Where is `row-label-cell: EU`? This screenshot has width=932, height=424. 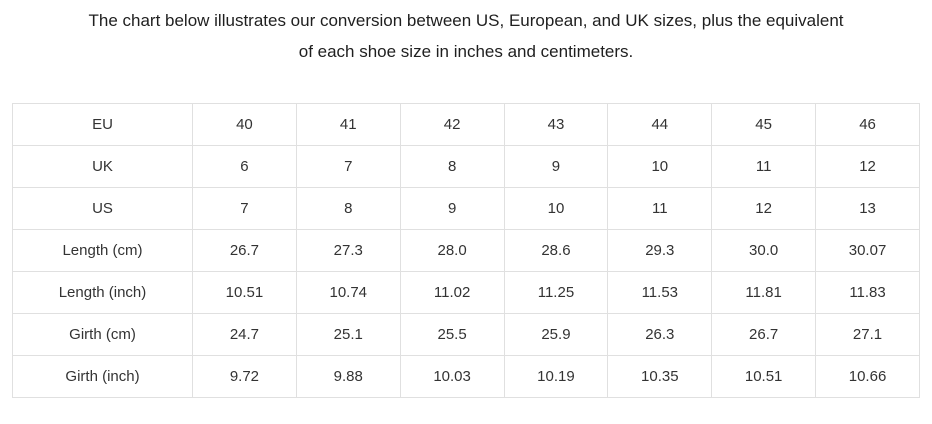
row-label-cell: EU is located at coordinates (102, 124).